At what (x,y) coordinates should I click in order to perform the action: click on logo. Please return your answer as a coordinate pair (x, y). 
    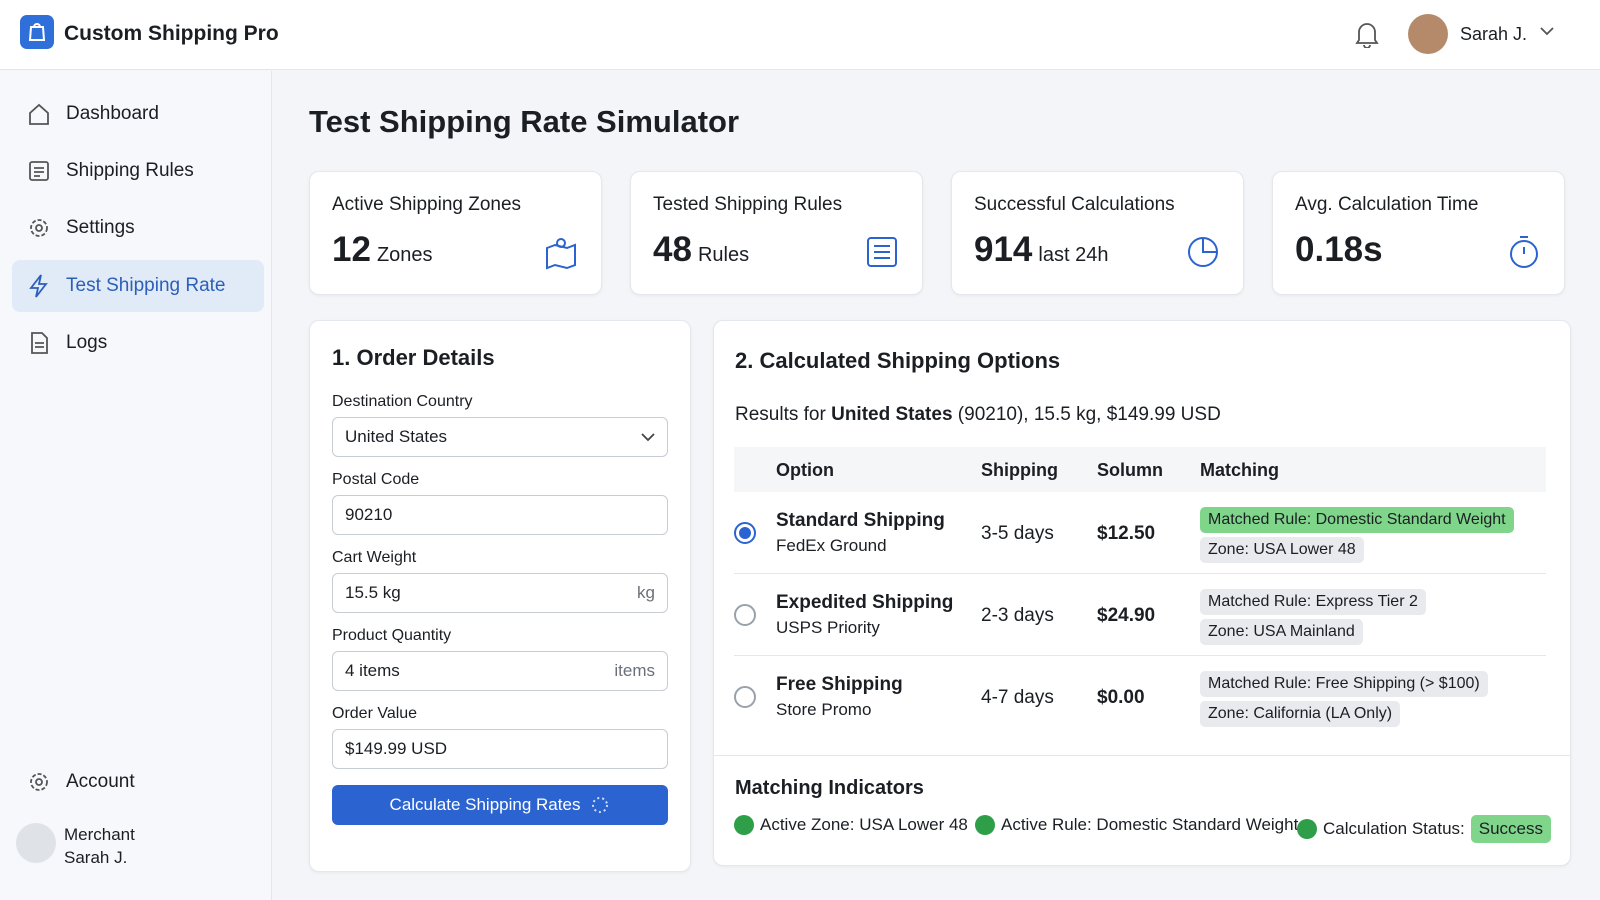
    Looking at the image, I should click on (37, 32).